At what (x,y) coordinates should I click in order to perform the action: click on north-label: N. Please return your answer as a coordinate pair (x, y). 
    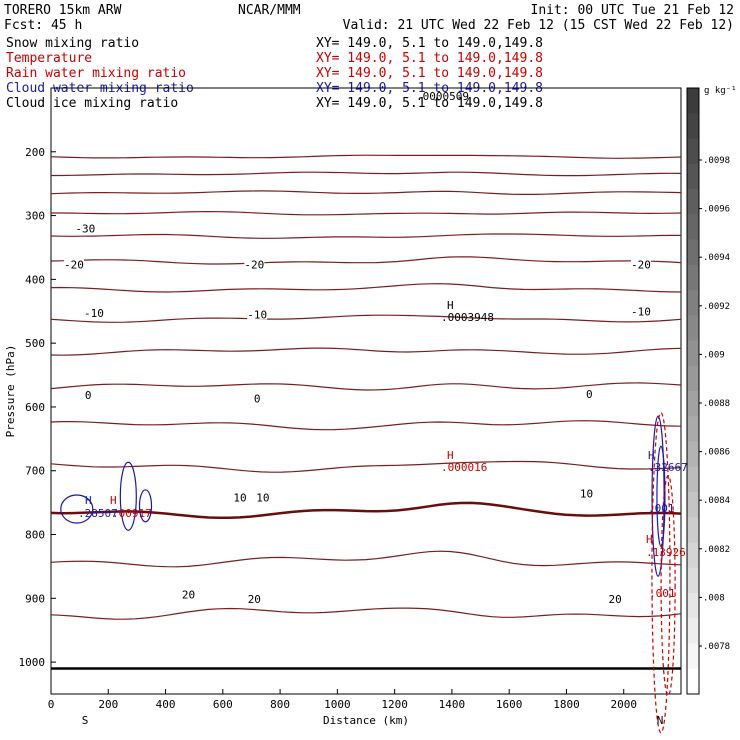
    Looking at the image, I should click on (660, 720).